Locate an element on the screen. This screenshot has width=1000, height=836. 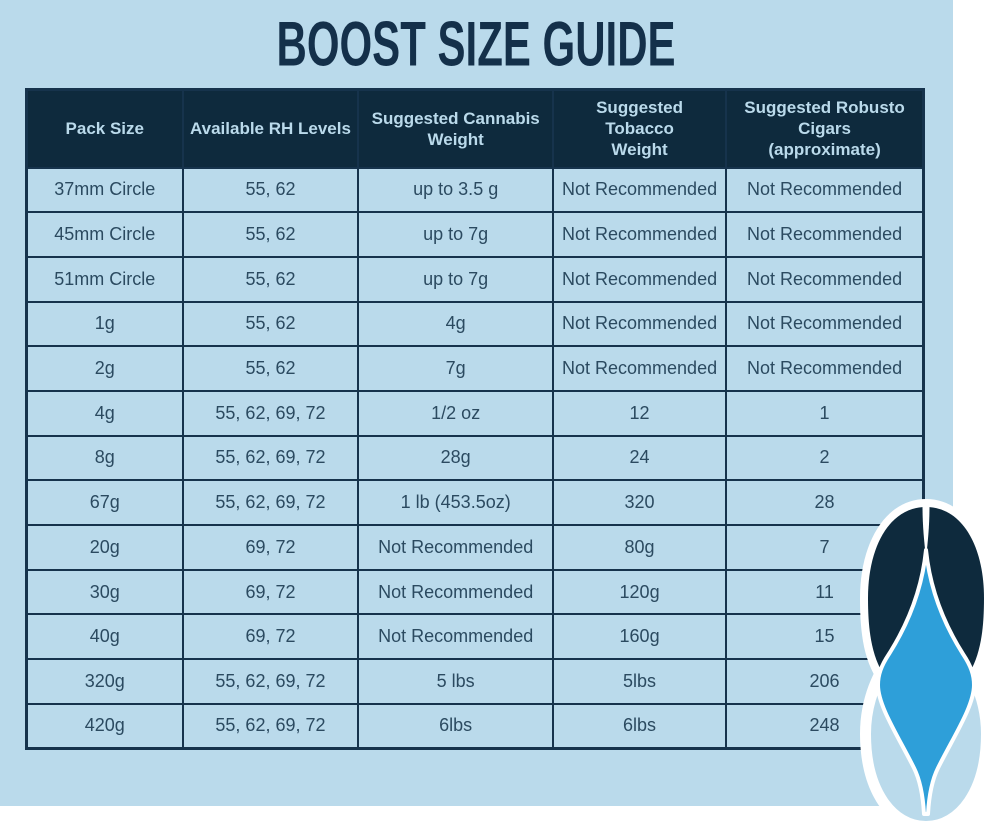
page-title: BOOST SIZE GUIDE is located at coordinates (476, 44).